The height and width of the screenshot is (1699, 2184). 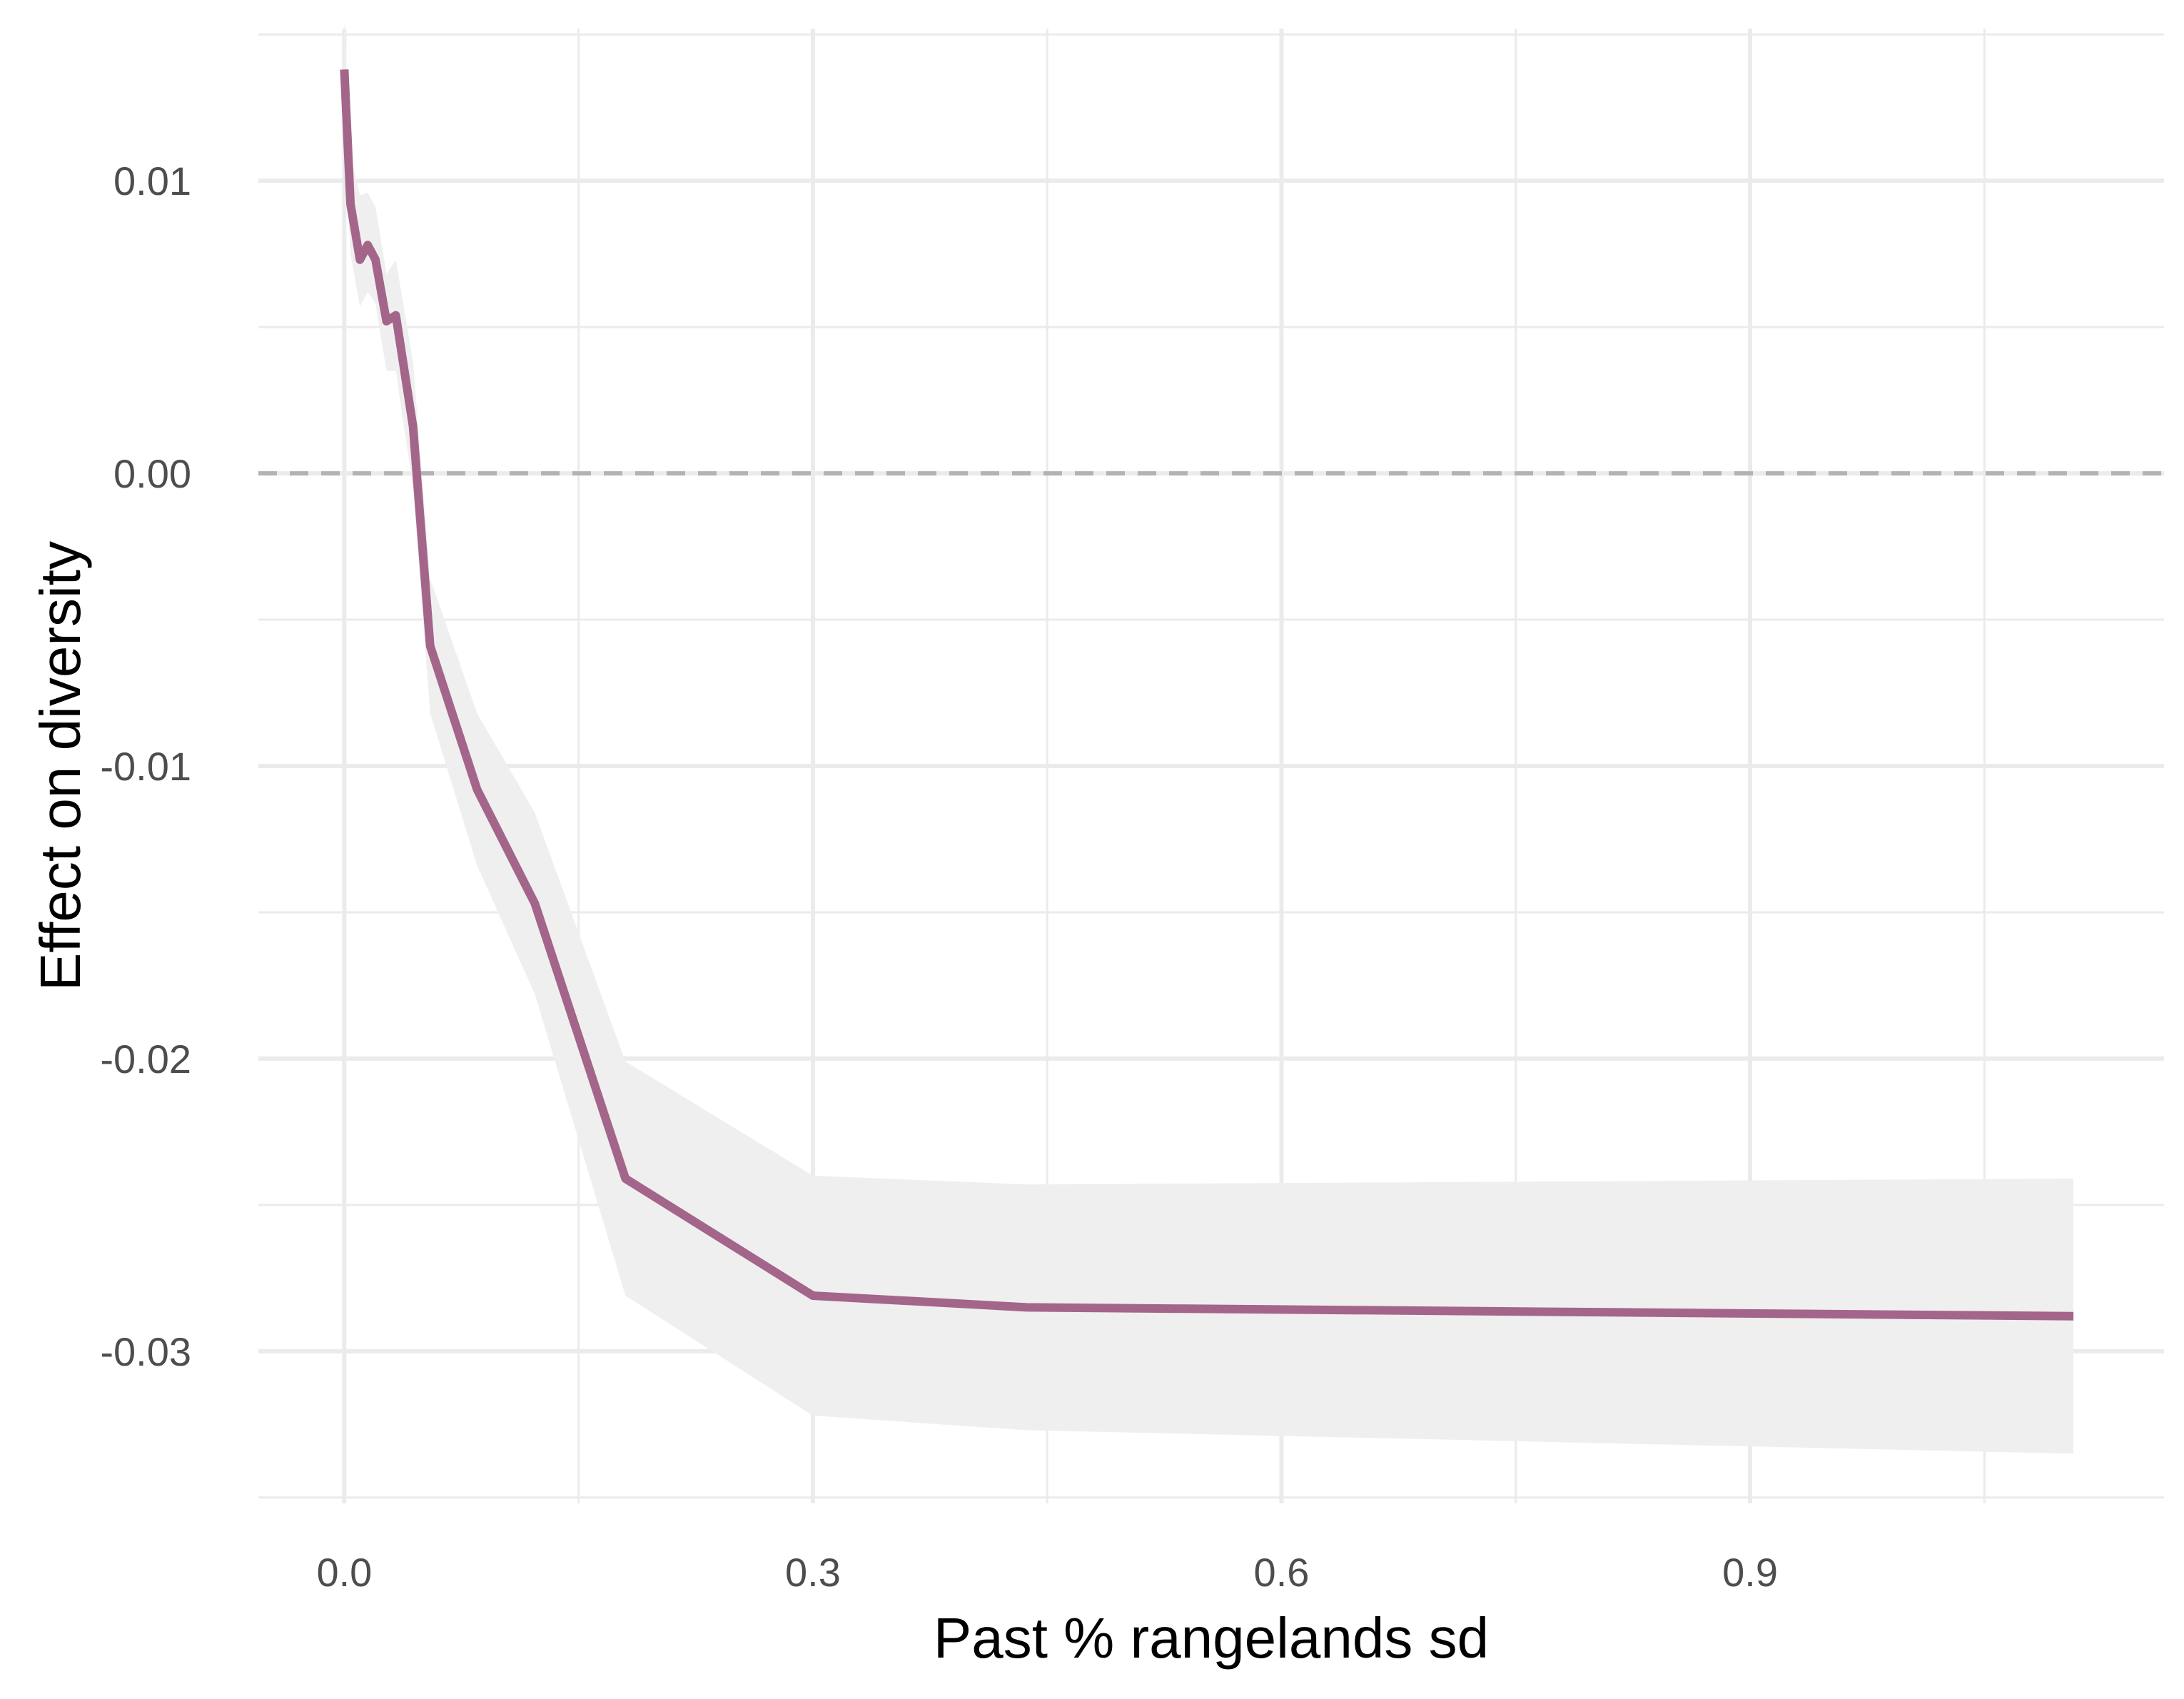 What do you see at coordinates (344, 1572) in the screenshot?
I see `x-tick-label: 0.0` at bounding box center [344, 1572].